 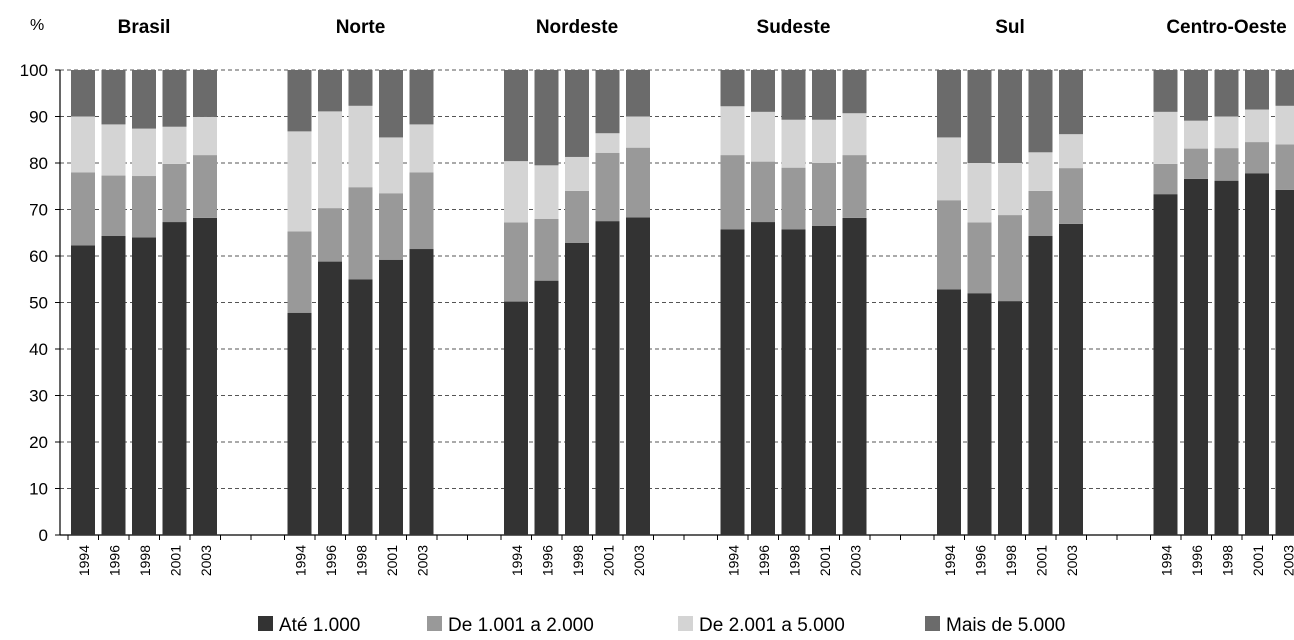 What do you see at coordinates (1196, 135) in the screenshot?
I see `bar-segment-centro-oeste-1996-s2` at bounding box center [1196, 135].